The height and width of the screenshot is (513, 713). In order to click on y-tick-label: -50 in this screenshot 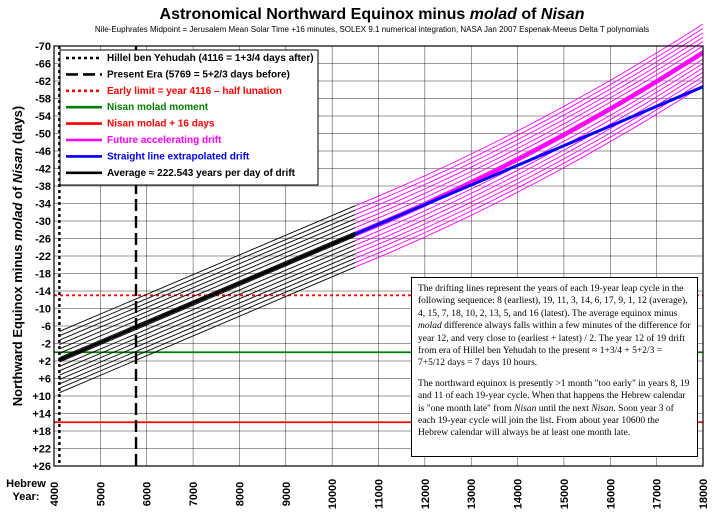, I will do `click(43, 135)`.